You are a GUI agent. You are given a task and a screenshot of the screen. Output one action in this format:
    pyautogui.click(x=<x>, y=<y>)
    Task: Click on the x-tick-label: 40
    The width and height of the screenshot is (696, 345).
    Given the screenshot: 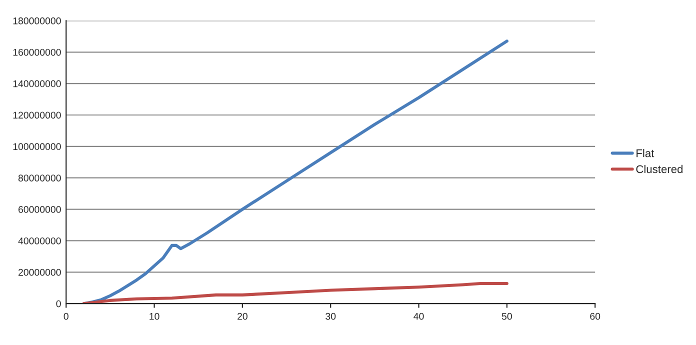 What is the action you would take?
    pyautogui.click(x=419, y=316)
    